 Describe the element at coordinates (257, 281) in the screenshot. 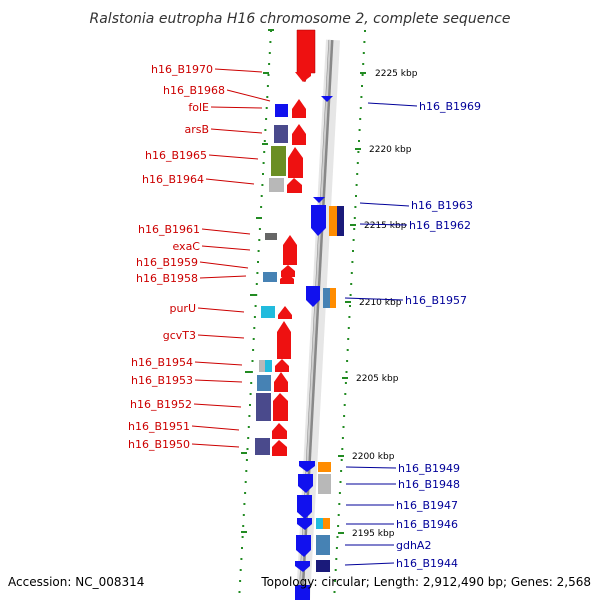

I see `tick-marks` at that location.